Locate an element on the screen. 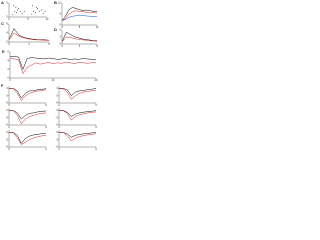 The width and height of the screenshot is (320, 240). panel-label: C is located at coordinates (2, 23).